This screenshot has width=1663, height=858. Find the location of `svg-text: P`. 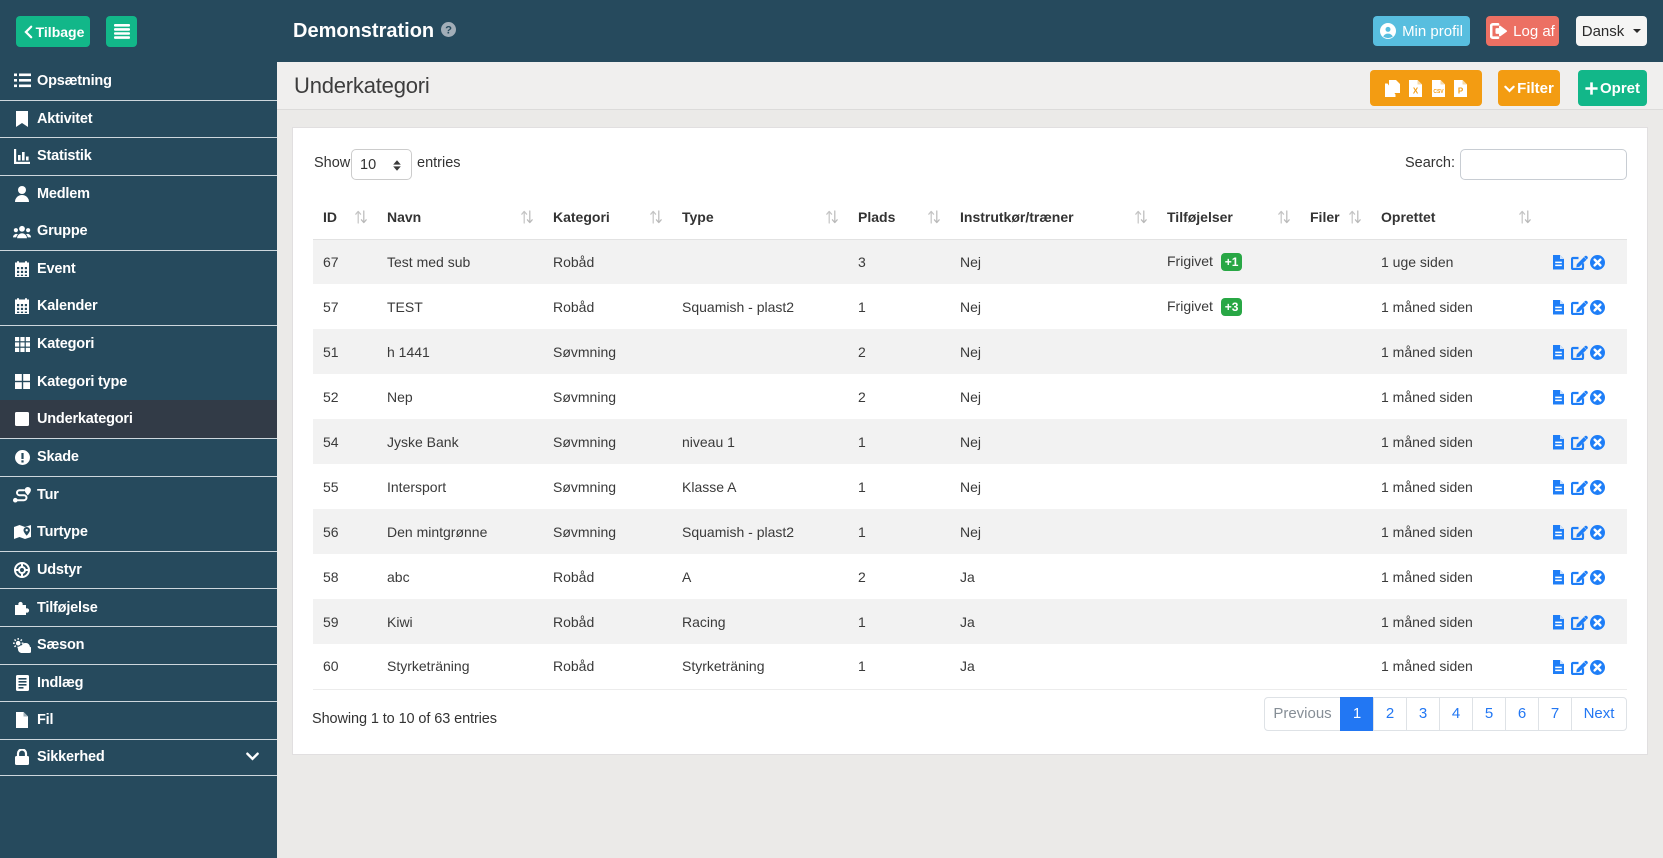

svg-text: P is located at coordinates (1461, 90).